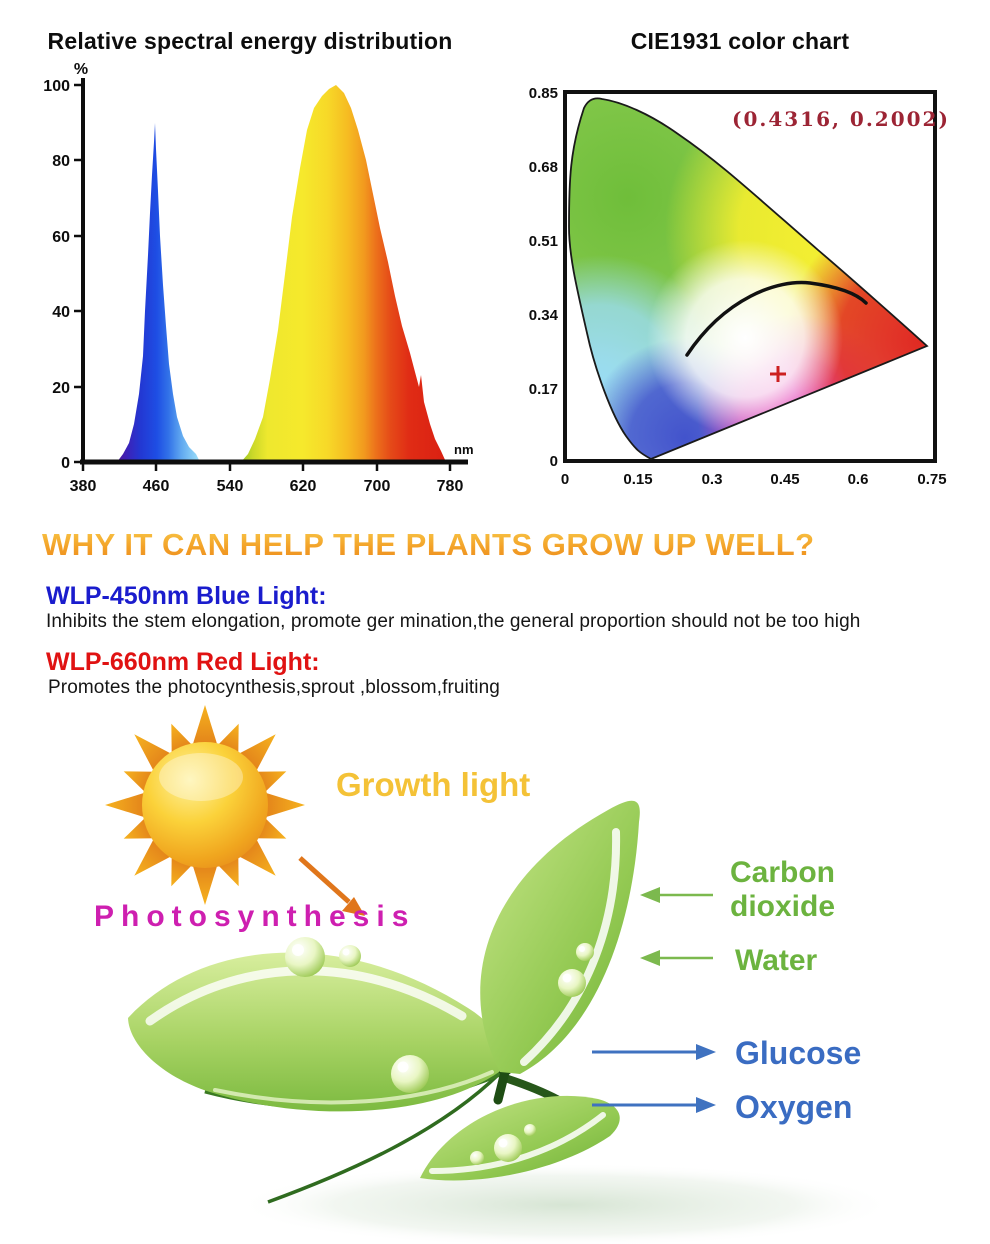  I want to click on y-axis-unit: %, so click(81, 69).